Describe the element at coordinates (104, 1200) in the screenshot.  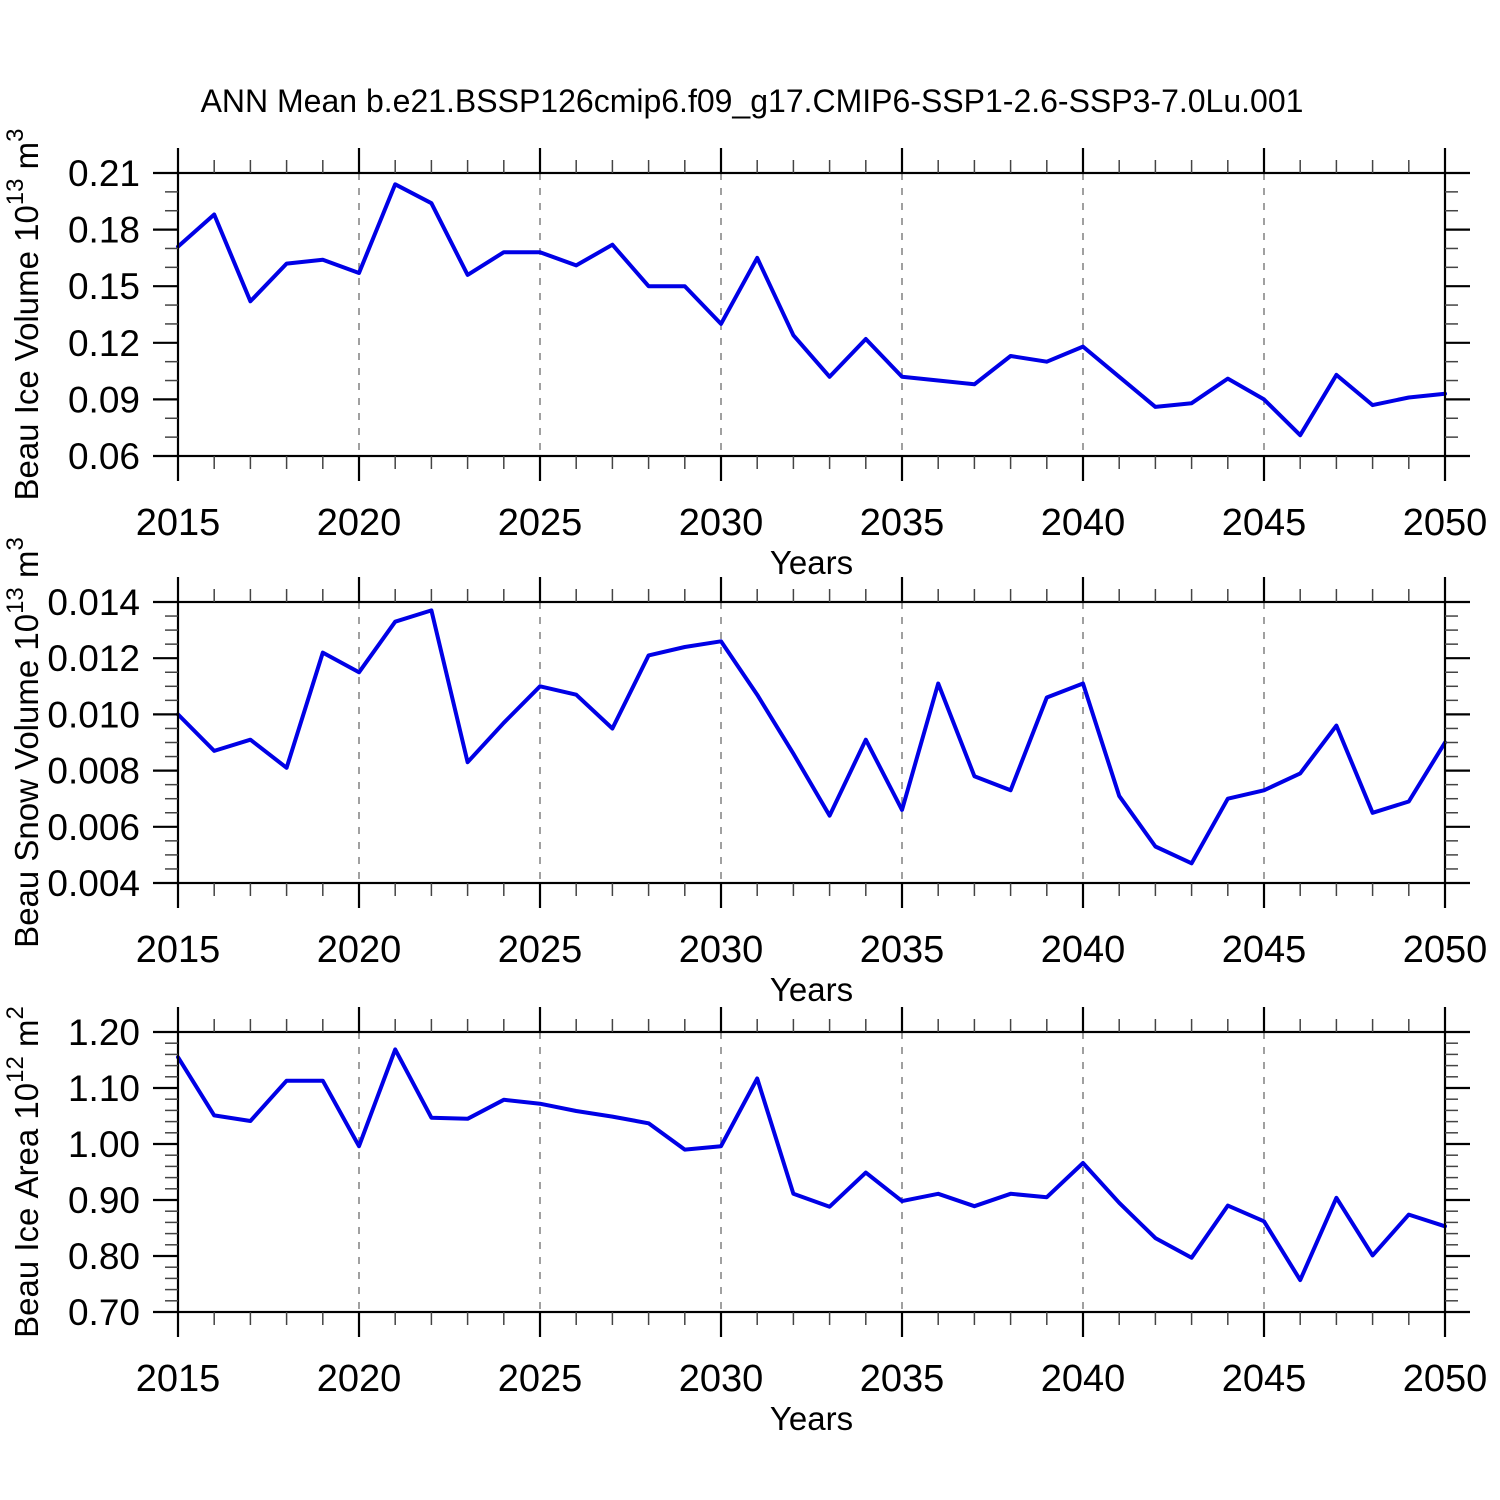
I see `y-tick-label: 0.90` at that location.